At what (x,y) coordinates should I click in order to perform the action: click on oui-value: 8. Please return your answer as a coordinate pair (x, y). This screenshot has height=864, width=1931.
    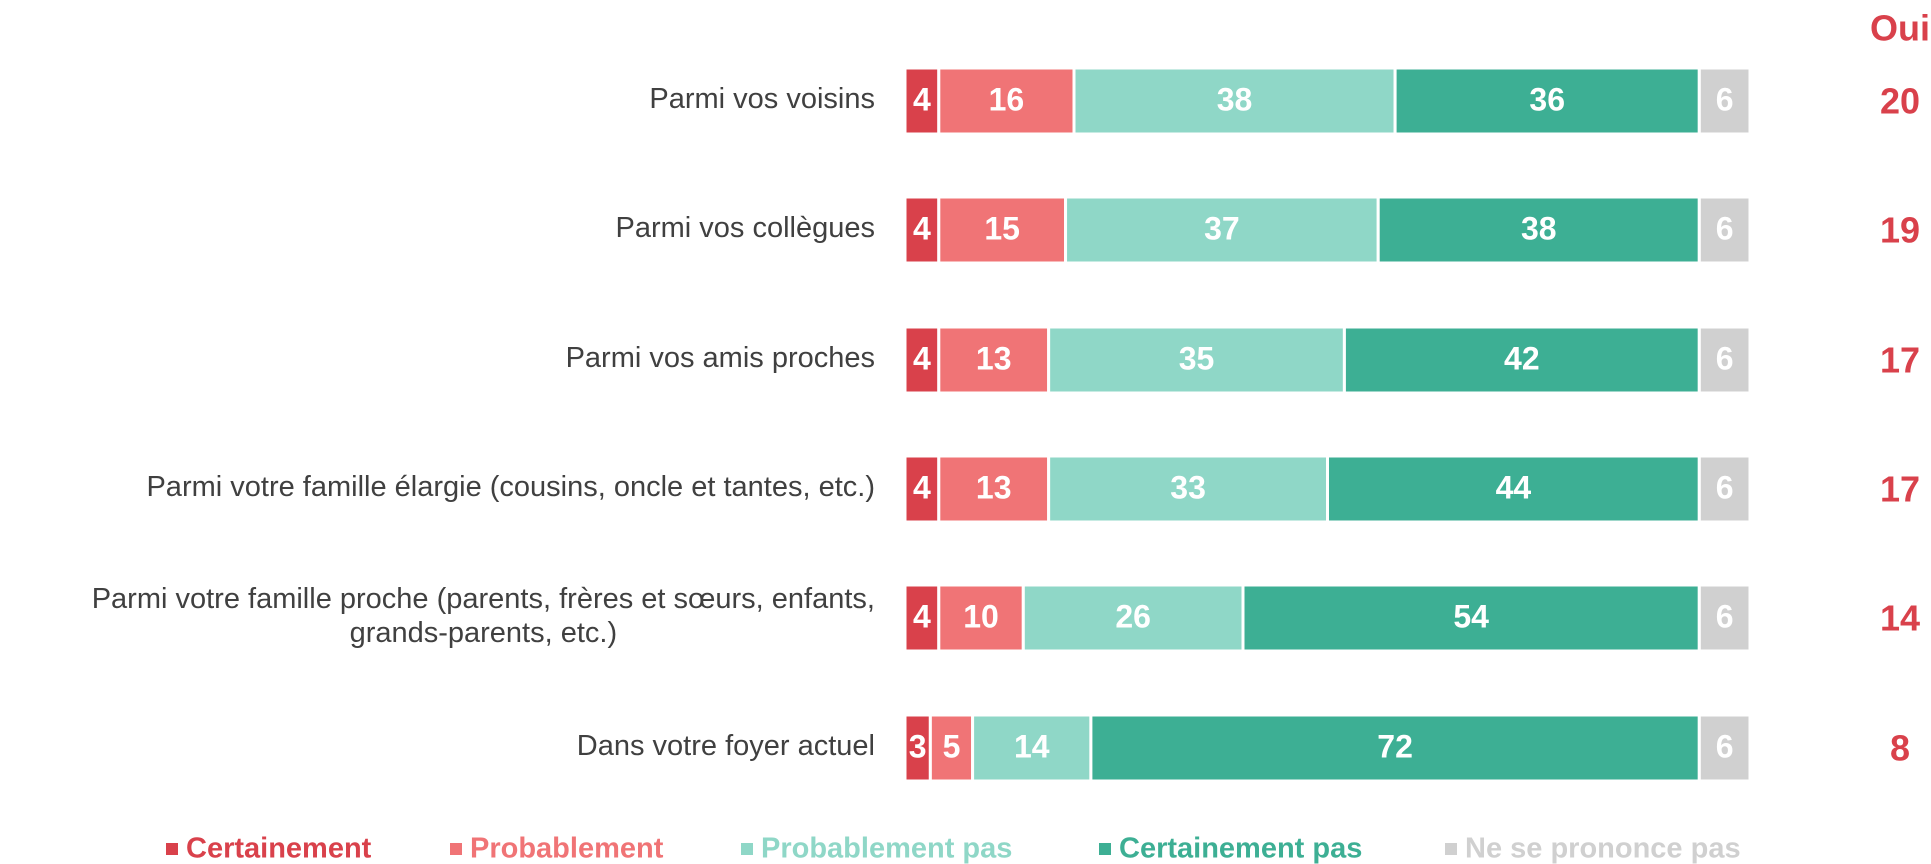
    Looking at the image, I should click on (1900, 748).